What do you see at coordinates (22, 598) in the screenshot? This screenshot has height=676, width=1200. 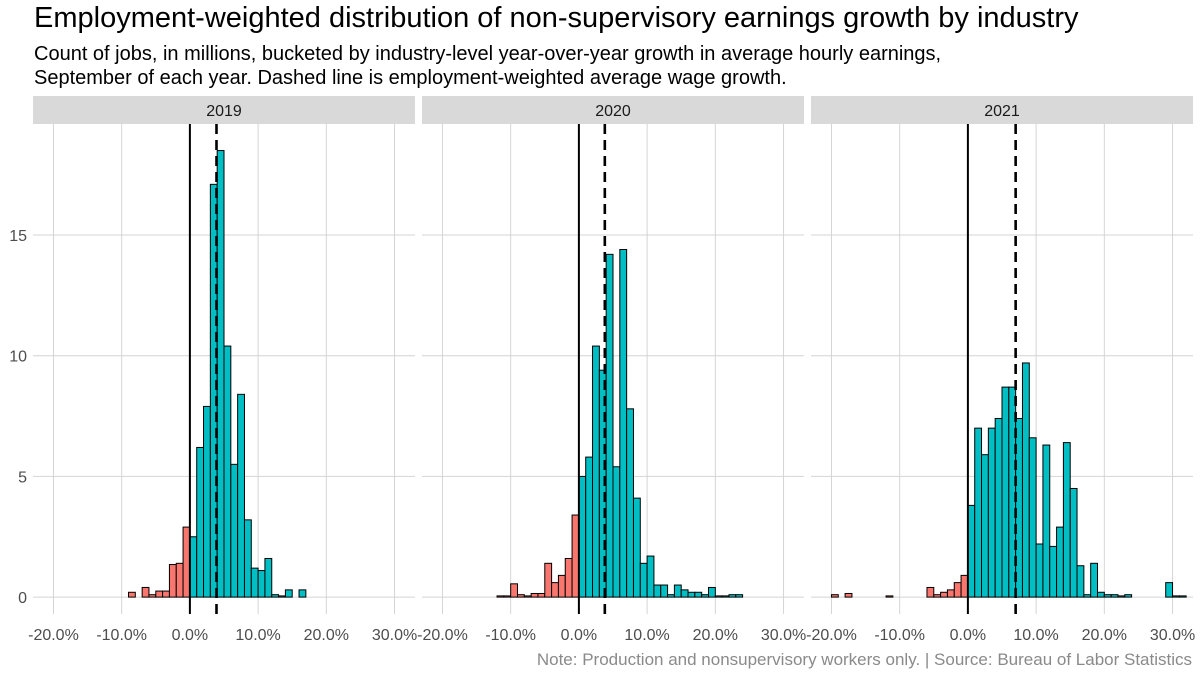 I see `y-tick-label: 0` at bounding box center [22, 598].